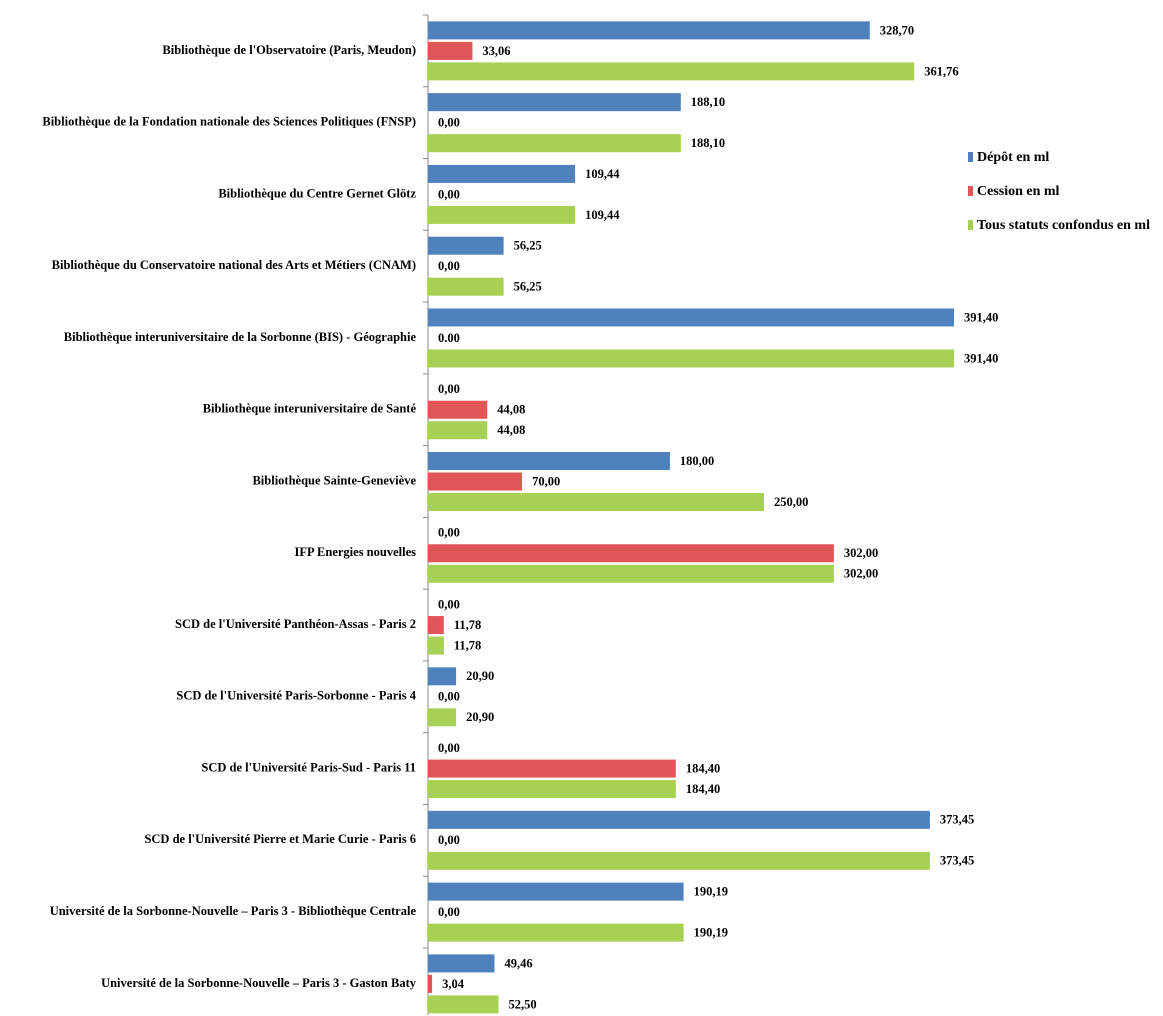 This screenshot has height=1016, width=1163. Describe the element at coordinates (453, 984) in the screenshot. I see `value-label: 3,04` at that location.